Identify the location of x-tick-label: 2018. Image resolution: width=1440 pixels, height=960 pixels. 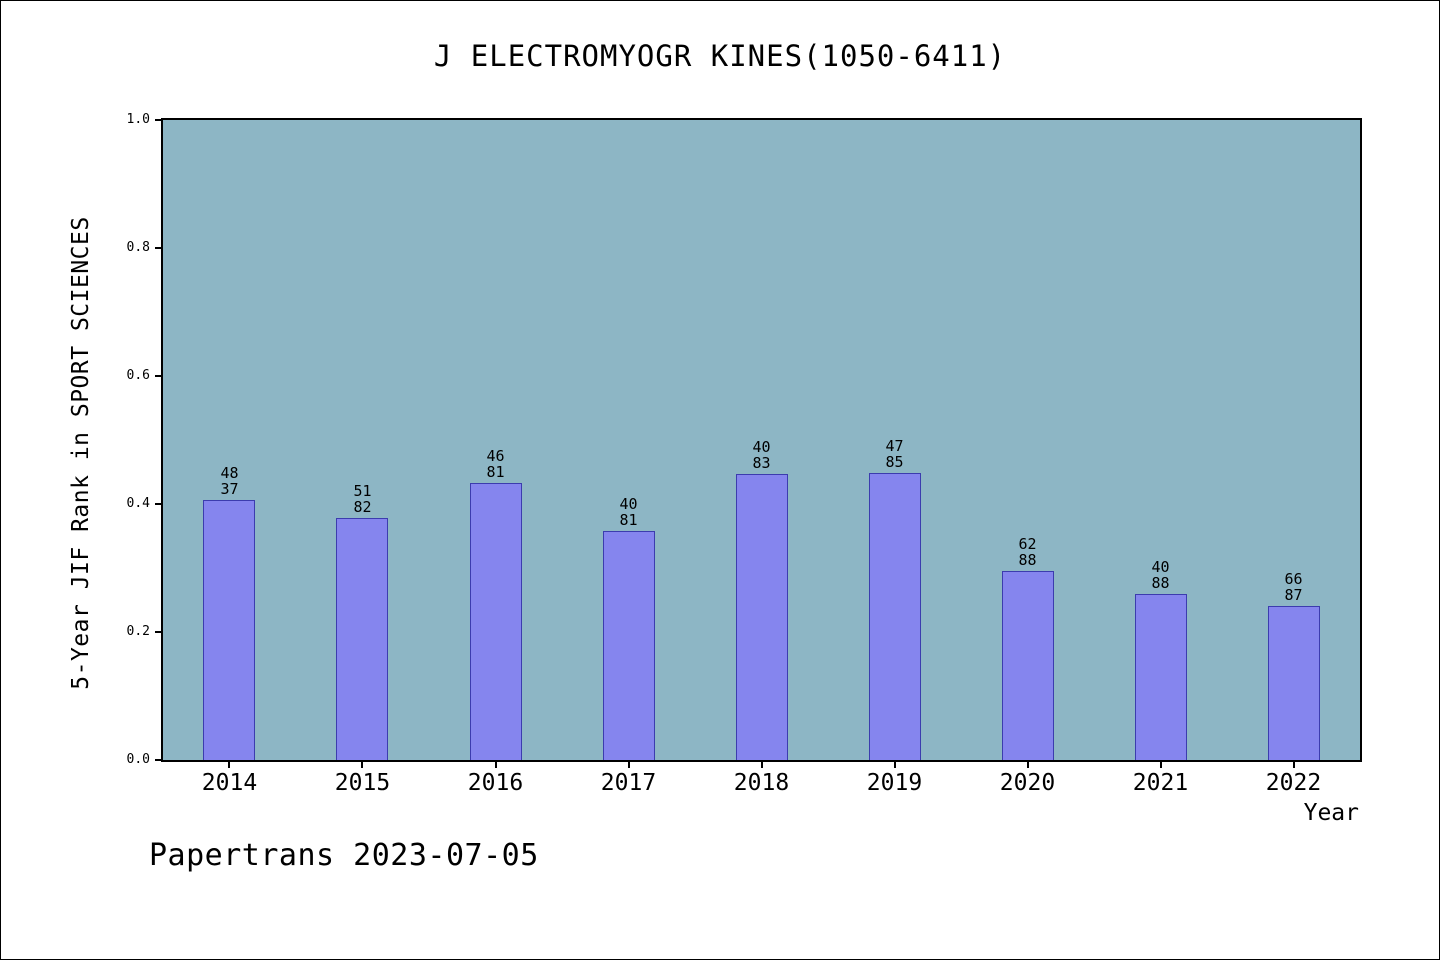
(761, 783).